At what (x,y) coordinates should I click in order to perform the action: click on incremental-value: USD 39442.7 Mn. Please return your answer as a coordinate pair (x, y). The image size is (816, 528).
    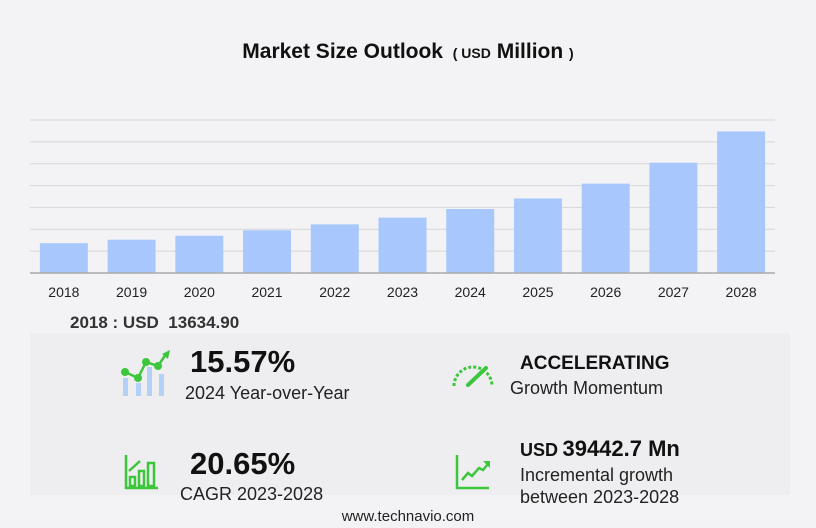
    Looking at the image, I should click on (600, 449).